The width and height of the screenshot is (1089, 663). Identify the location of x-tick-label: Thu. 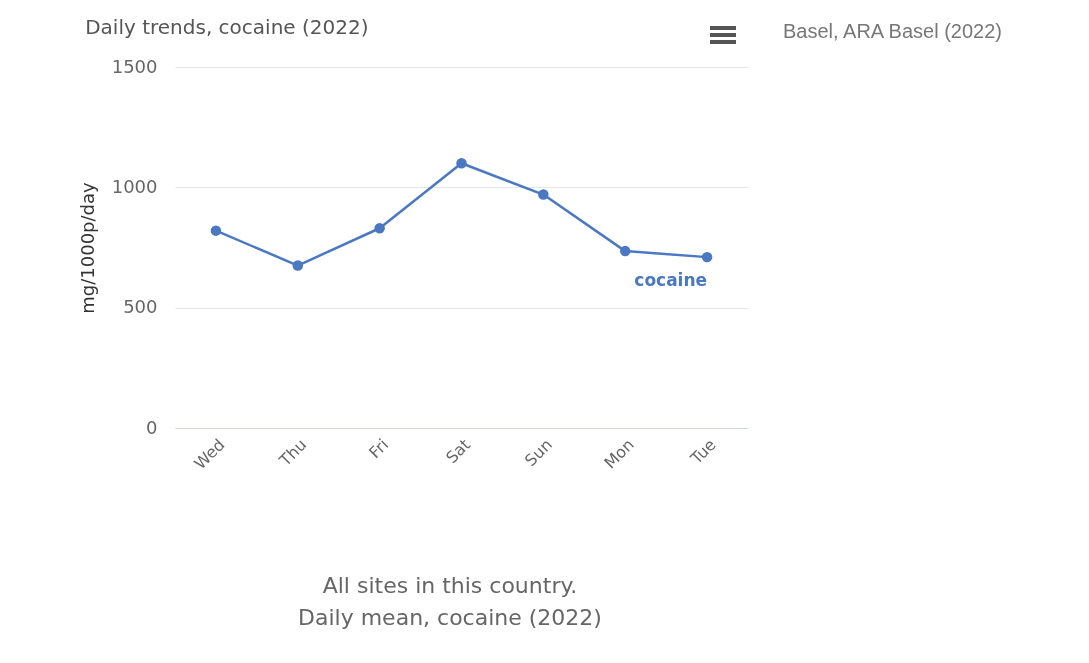
(292, 453).